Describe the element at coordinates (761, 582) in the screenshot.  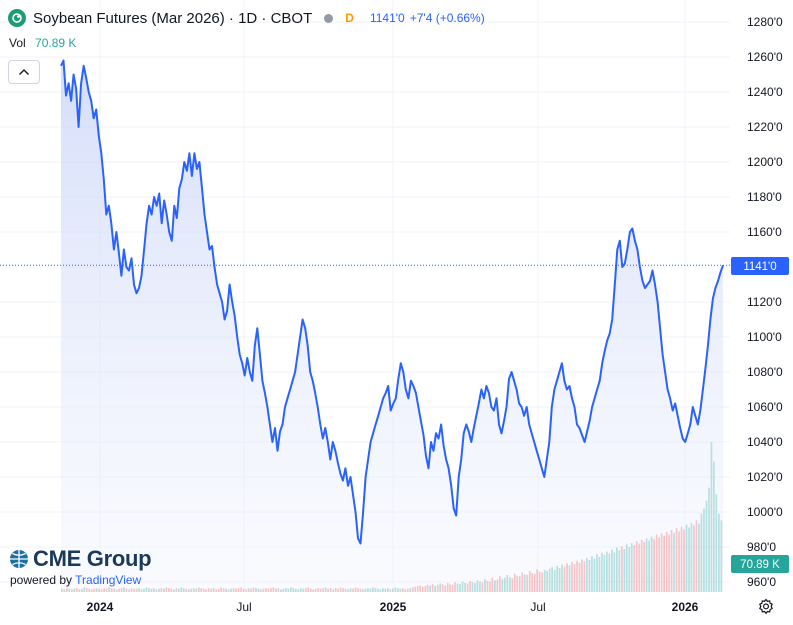
I see `y-tick-label: 960'0` at that location.